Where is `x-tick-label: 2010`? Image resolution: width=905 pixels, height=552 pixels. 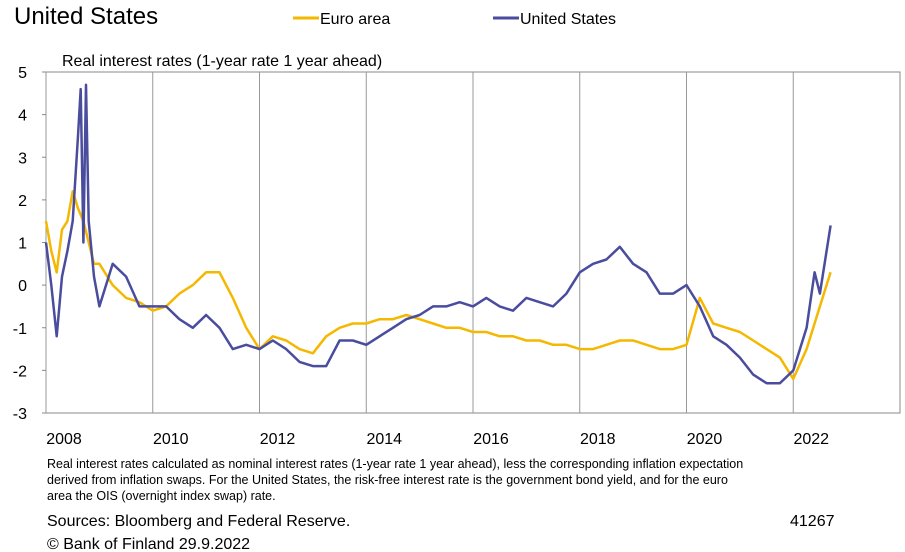 x-tick-label: 2010 is located at coordinates (171, 439).